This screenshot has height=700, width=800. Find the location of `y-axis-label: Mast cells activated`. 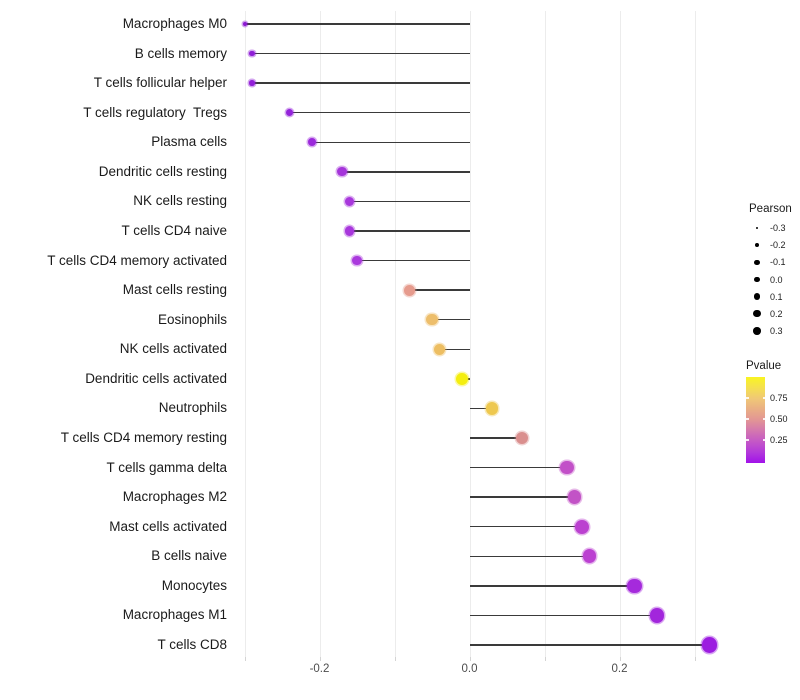

y-axis-label: Mast cells activated is located at coordinates (168, 526).